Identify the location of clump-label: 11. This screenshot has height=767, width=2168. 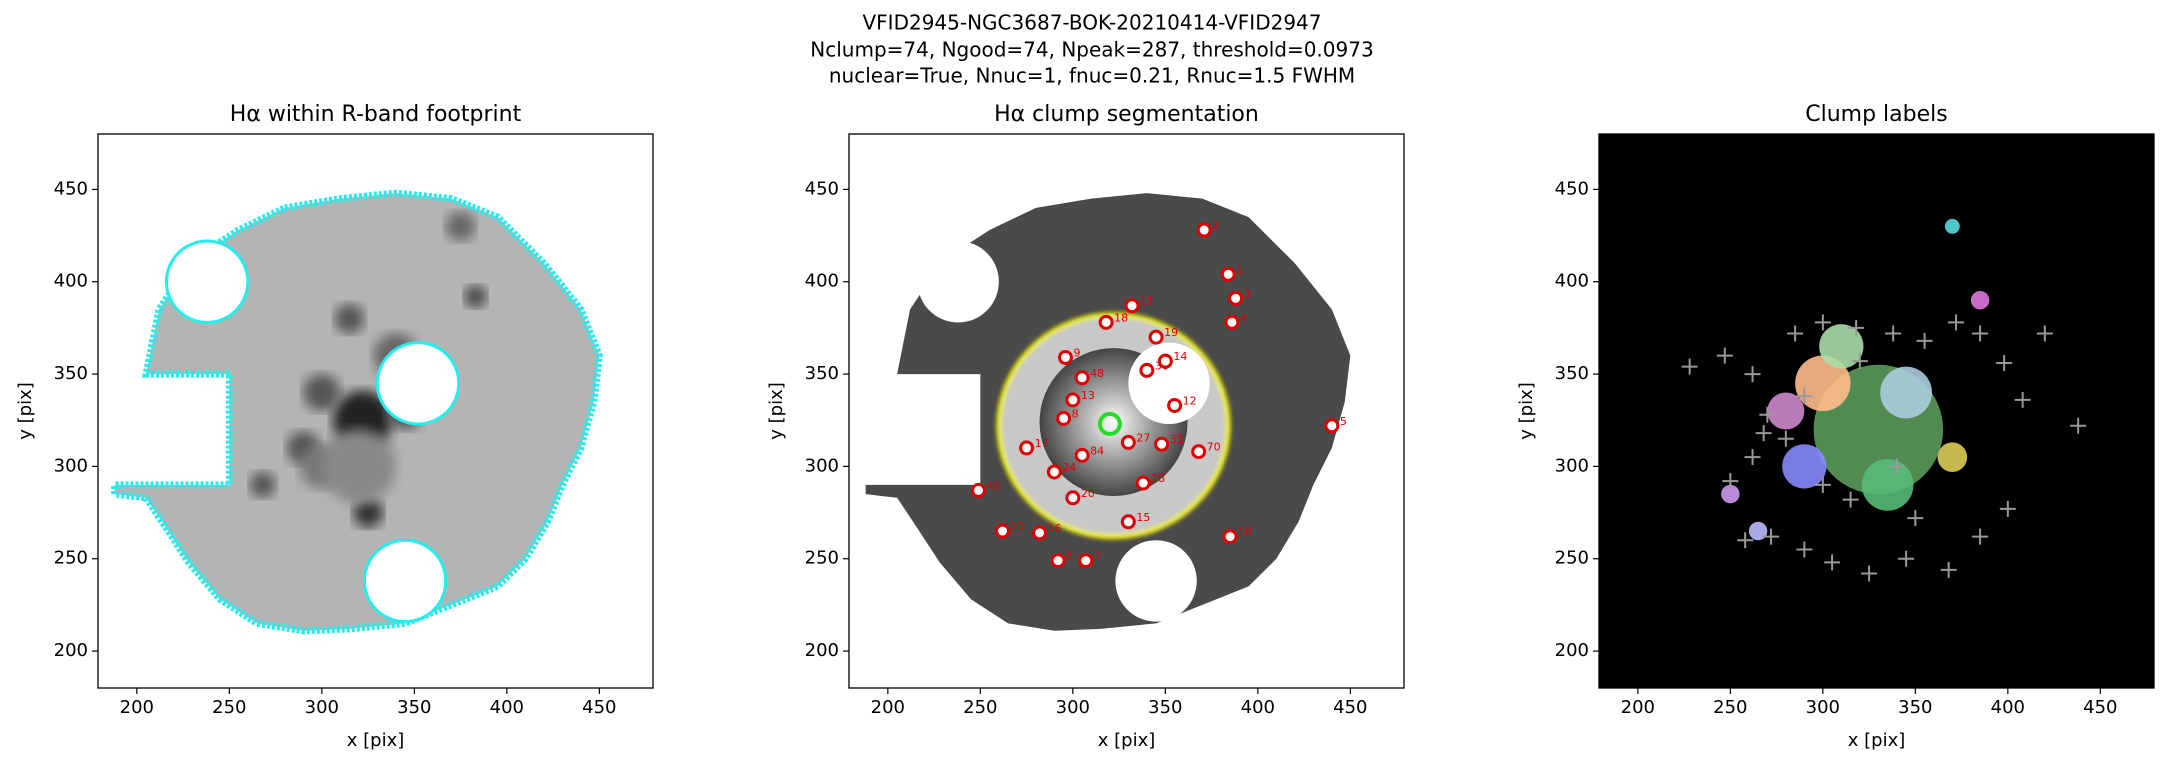
(1147, 301).